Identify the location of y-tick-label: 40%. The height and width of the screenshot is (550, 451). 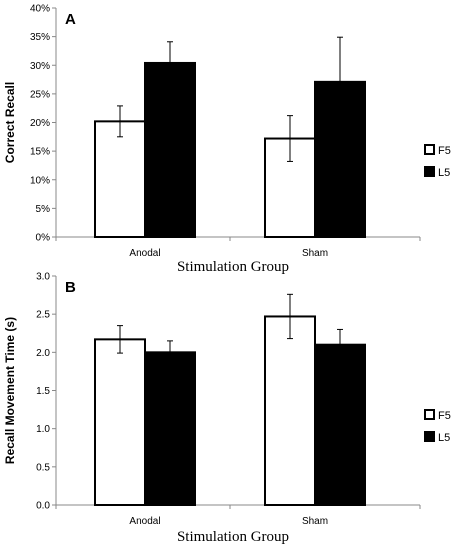
(40, 9).